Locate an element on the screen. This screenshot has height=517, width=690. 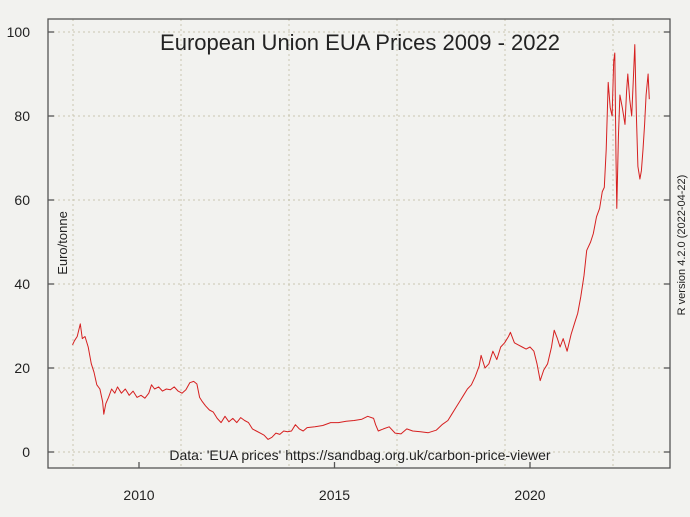
y-tick-label: 60 is located at coordinates (22, 200).